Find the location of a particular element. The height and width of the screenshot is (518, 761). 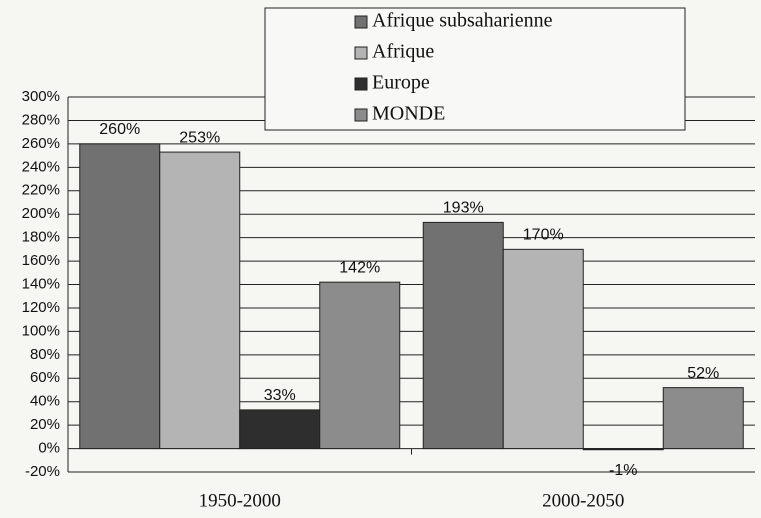

y-tick-label: 100% is located at coordinates (41, 330).